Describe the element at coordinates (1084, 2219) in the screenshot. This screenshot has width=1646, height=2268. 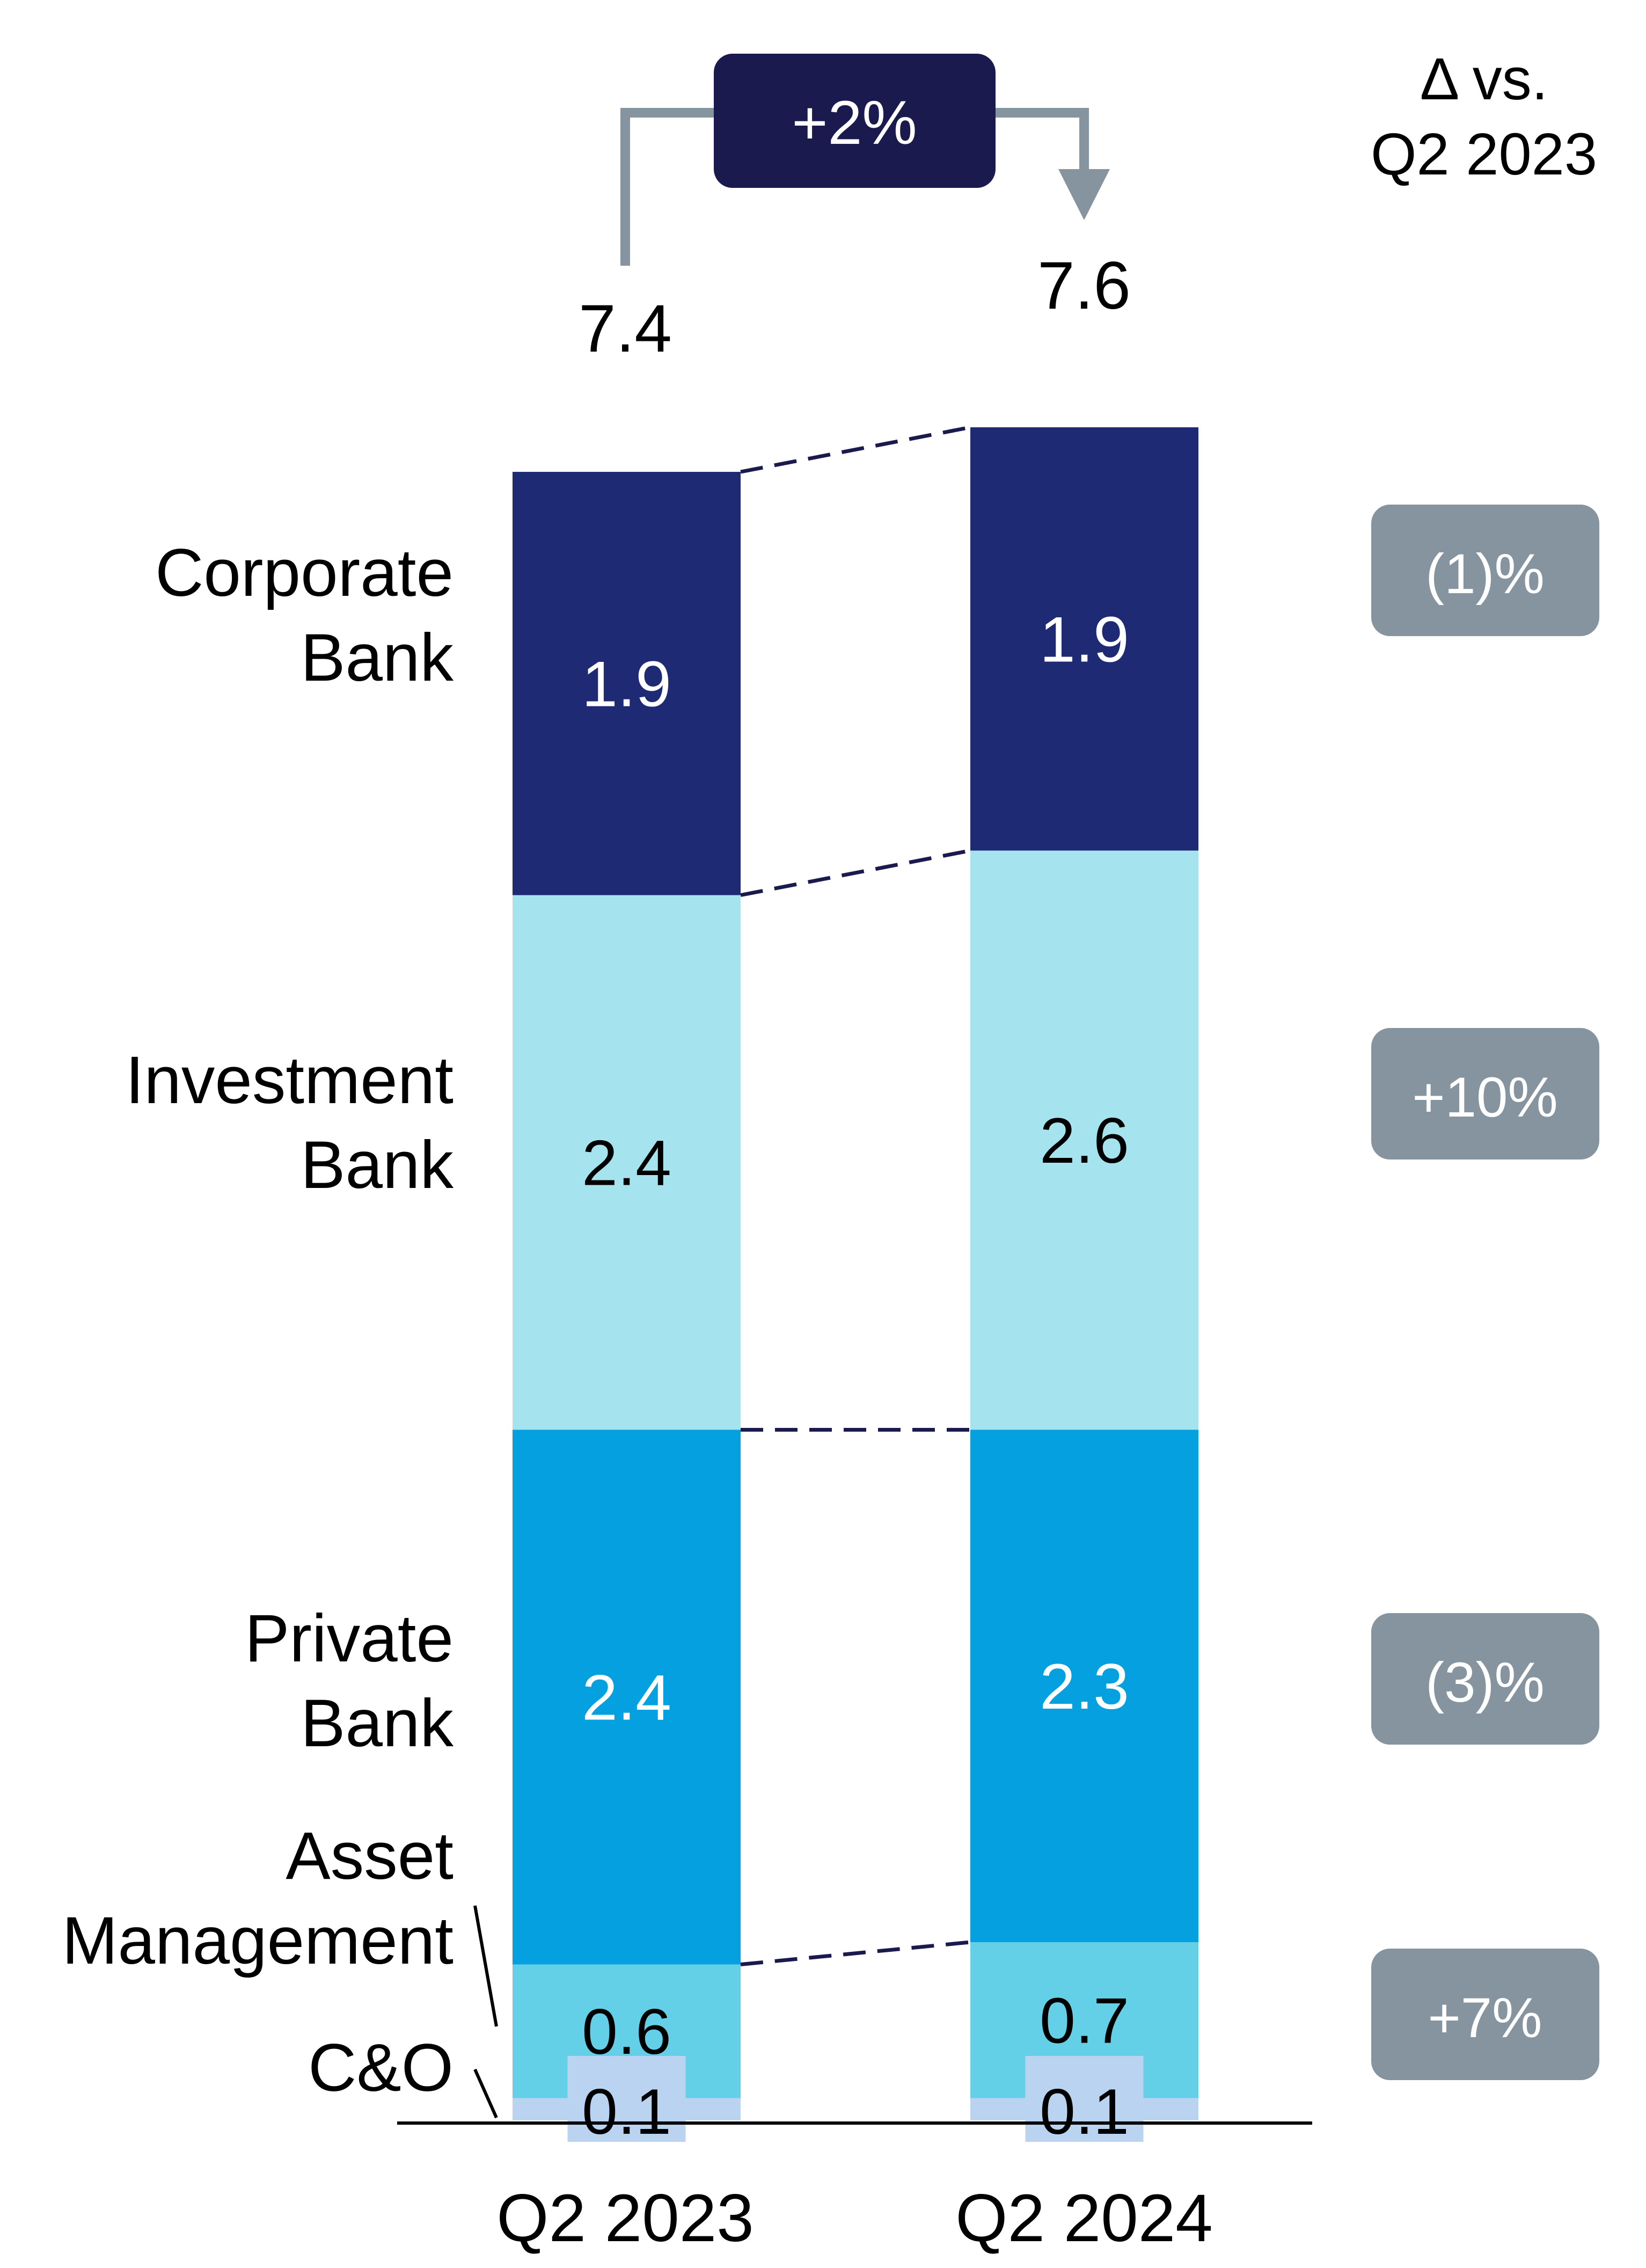
I see `x-tick-q2-2024: Q2 2024` at that location.